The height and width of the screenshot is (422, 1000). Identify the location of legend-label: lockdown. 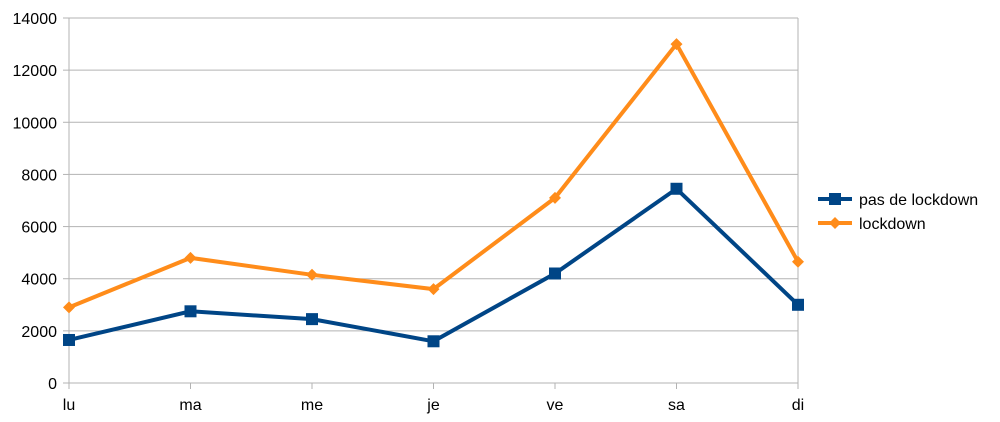
(892, 224).